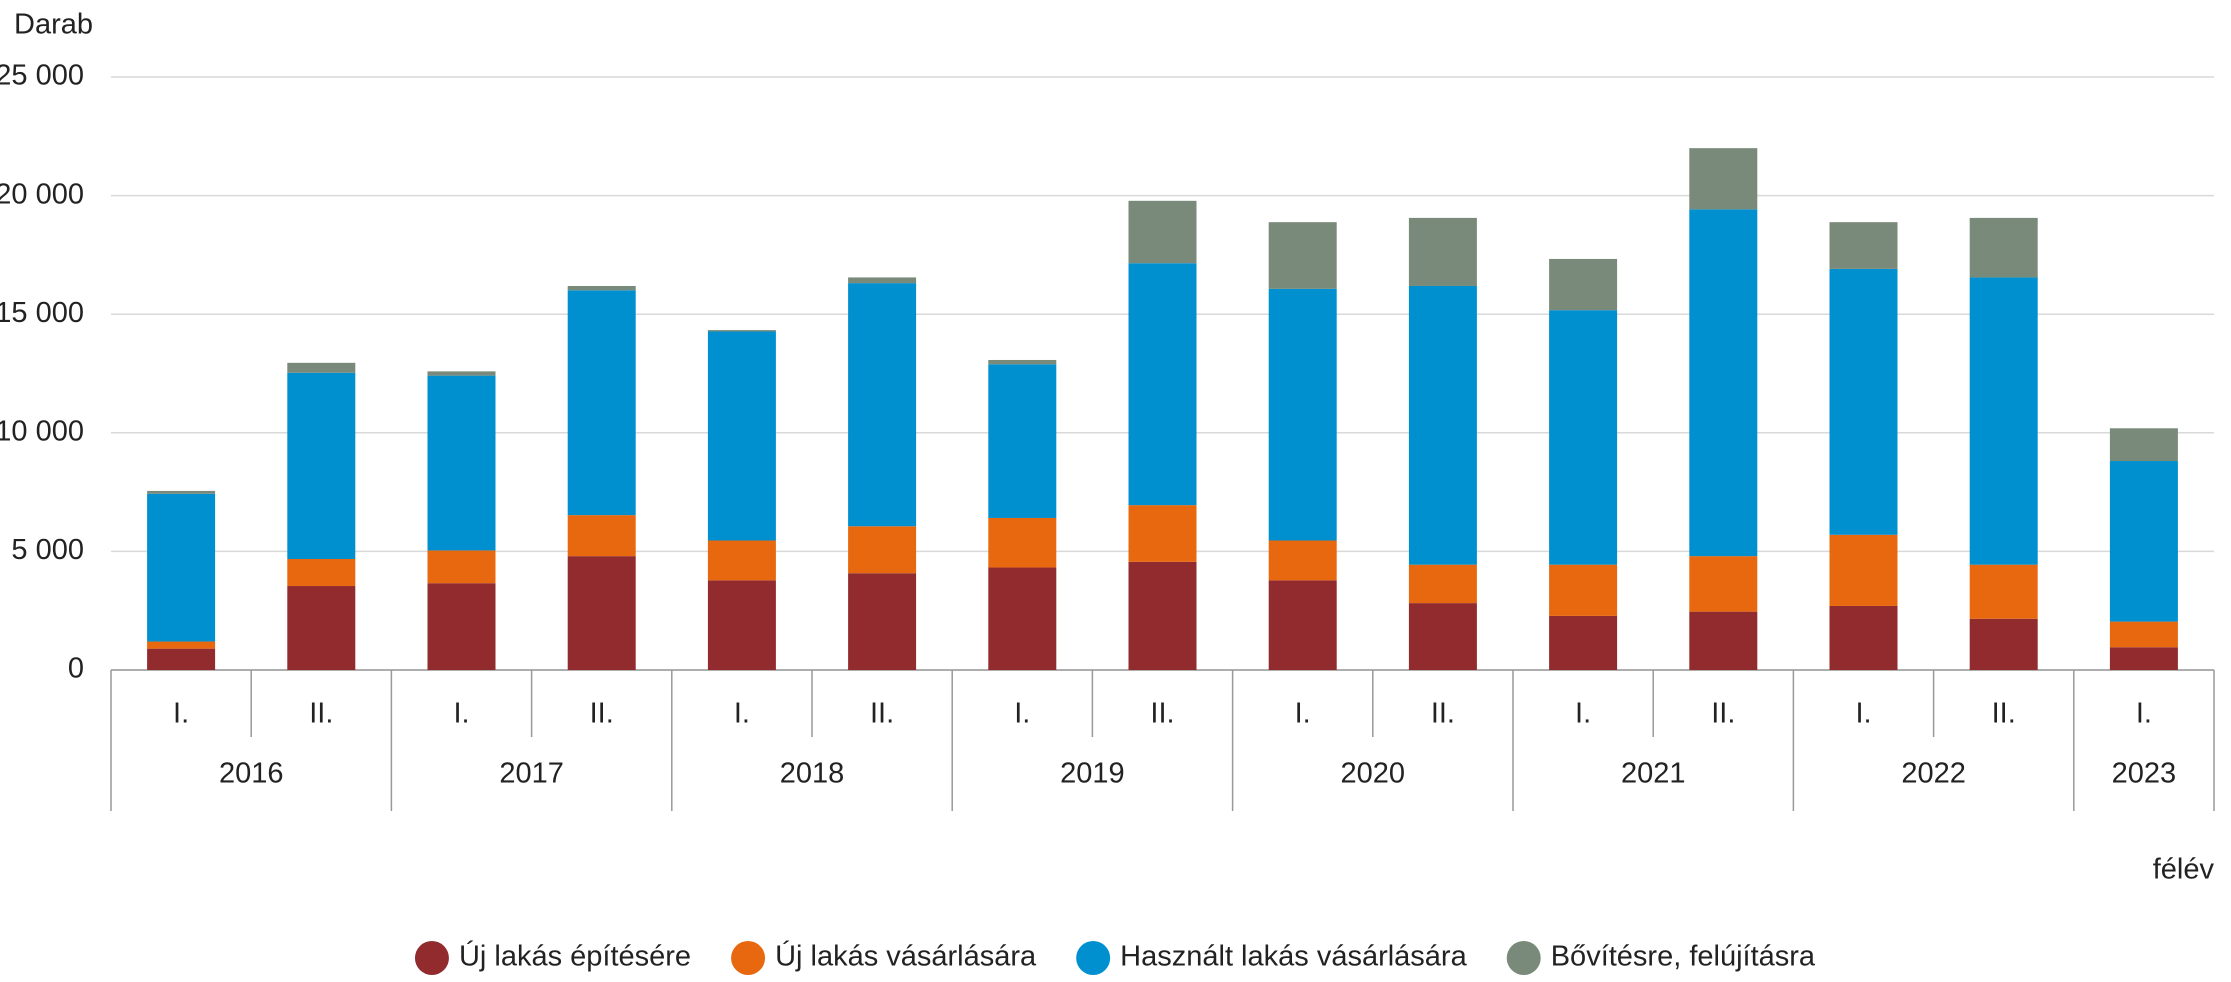 Image resolution: width=2231 pixels, height=982 pixels. What do you see at coordinates (1683, 957) in the screenshot?
I see `legend-label: Bővítésre, felújításra` at bounding box center [1683, 957].